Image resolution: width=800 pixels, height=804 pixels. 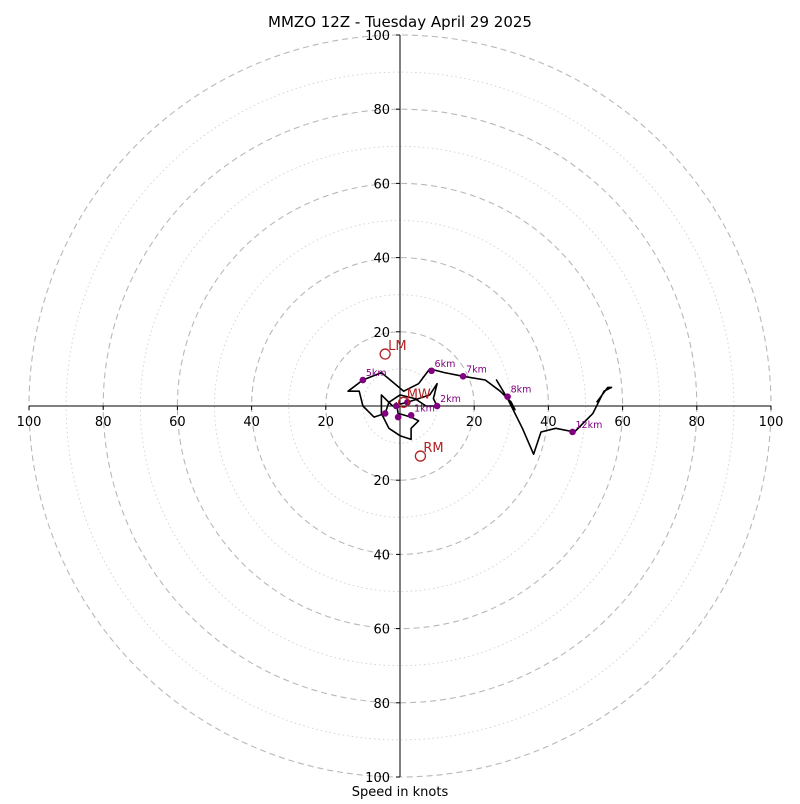 What do you see at coordinates (376, 373) in the screenshot?
I see `height-label-5km: 5km` at bounding box center [376, 373].